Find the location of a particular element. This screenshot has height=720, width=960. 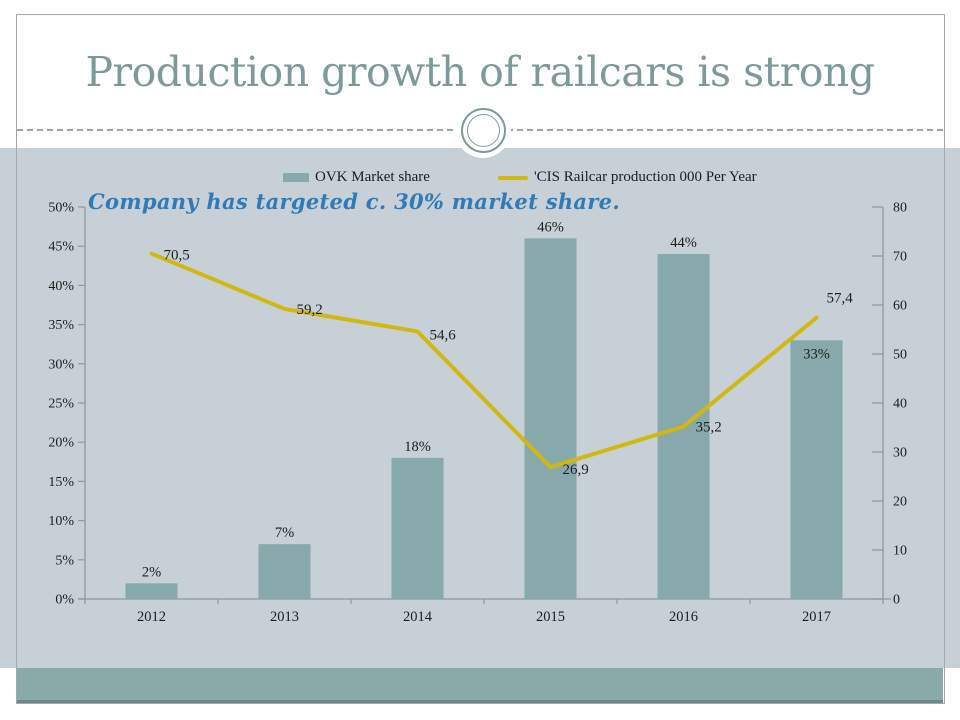

left-axis-tick-label: 0% is located at coordinates (64, 600).